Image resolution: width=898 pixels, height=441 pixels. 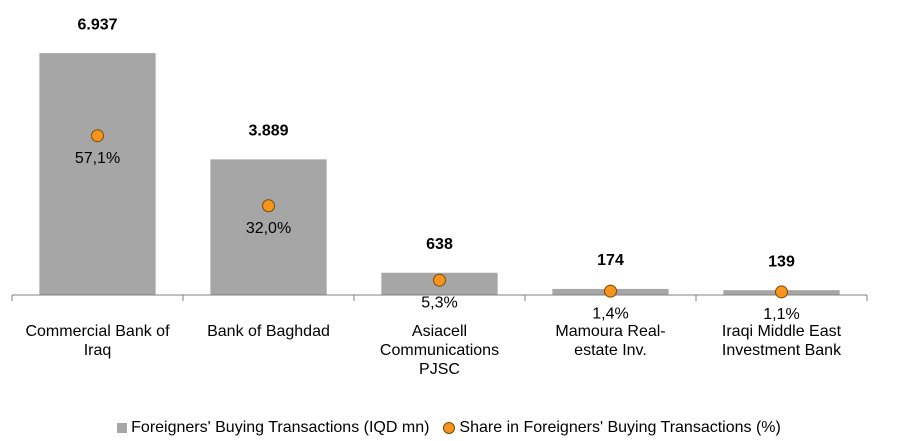 What do you see at coordinates (439, 244) in the screenshot?
I see `bar-value-label: 638` at bounding box center [439, 244].